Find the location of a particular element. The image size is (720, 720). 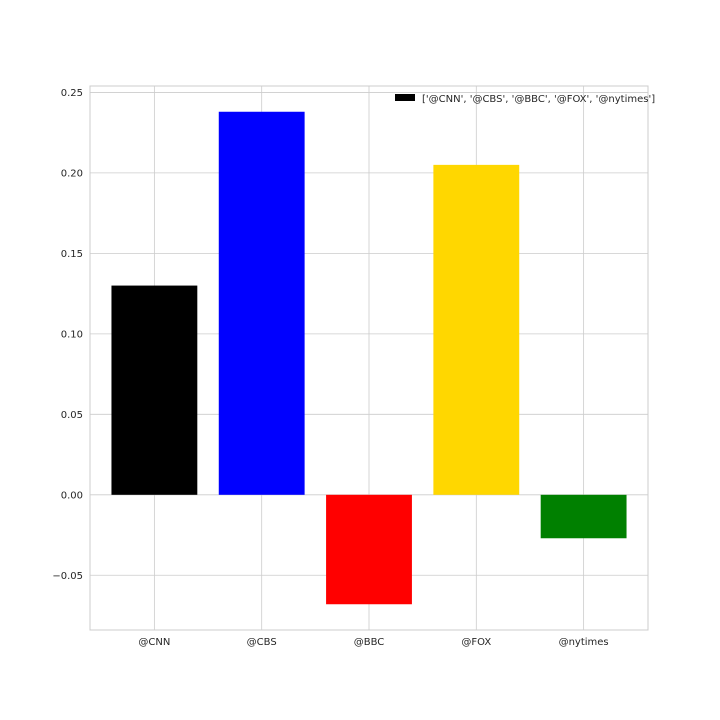

x-axis-ticks: @CNN @CBS @BBC @FOX @nytimes is located at coordinates (373, 642).